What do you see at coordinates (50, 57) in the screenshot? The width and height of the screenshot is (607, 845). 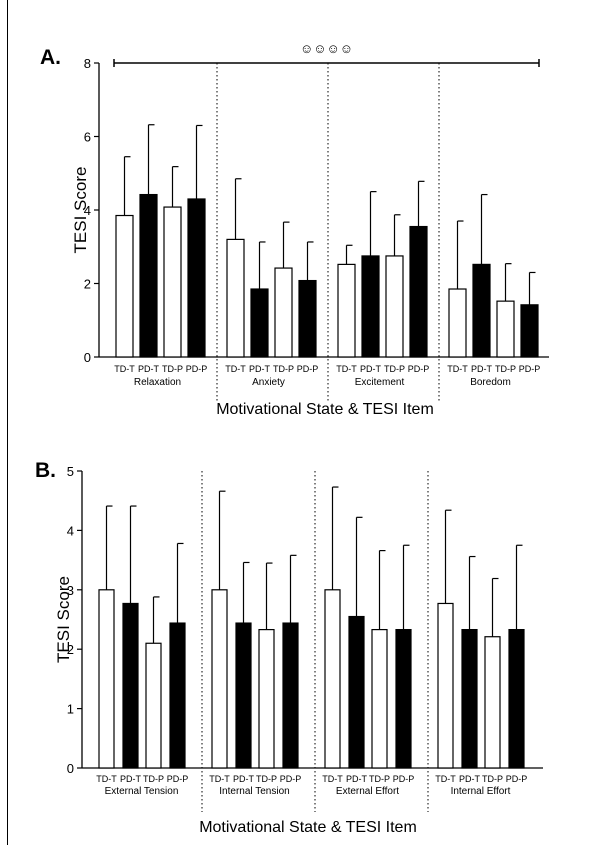 I see `panel-a-label: A.` at bounding box center [50, 57].